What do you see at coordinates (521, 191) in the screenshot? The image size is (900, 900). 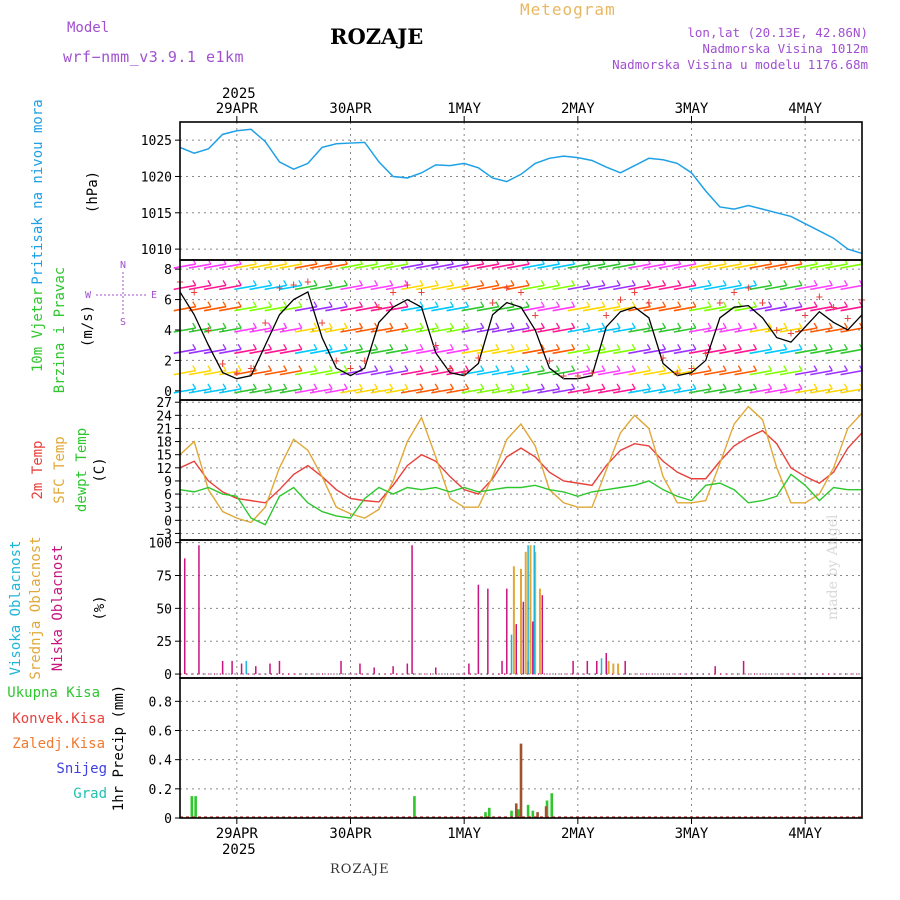 I see `panel-frame` at bounding box center [521, 191].